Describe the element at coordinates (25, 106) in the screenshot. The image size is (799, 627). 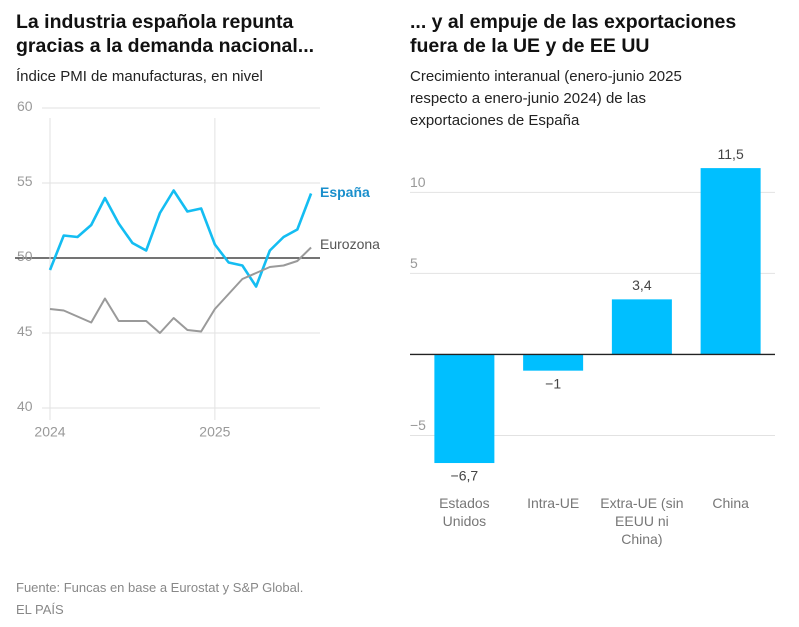
I see `y-tick-label: 60` at that location.